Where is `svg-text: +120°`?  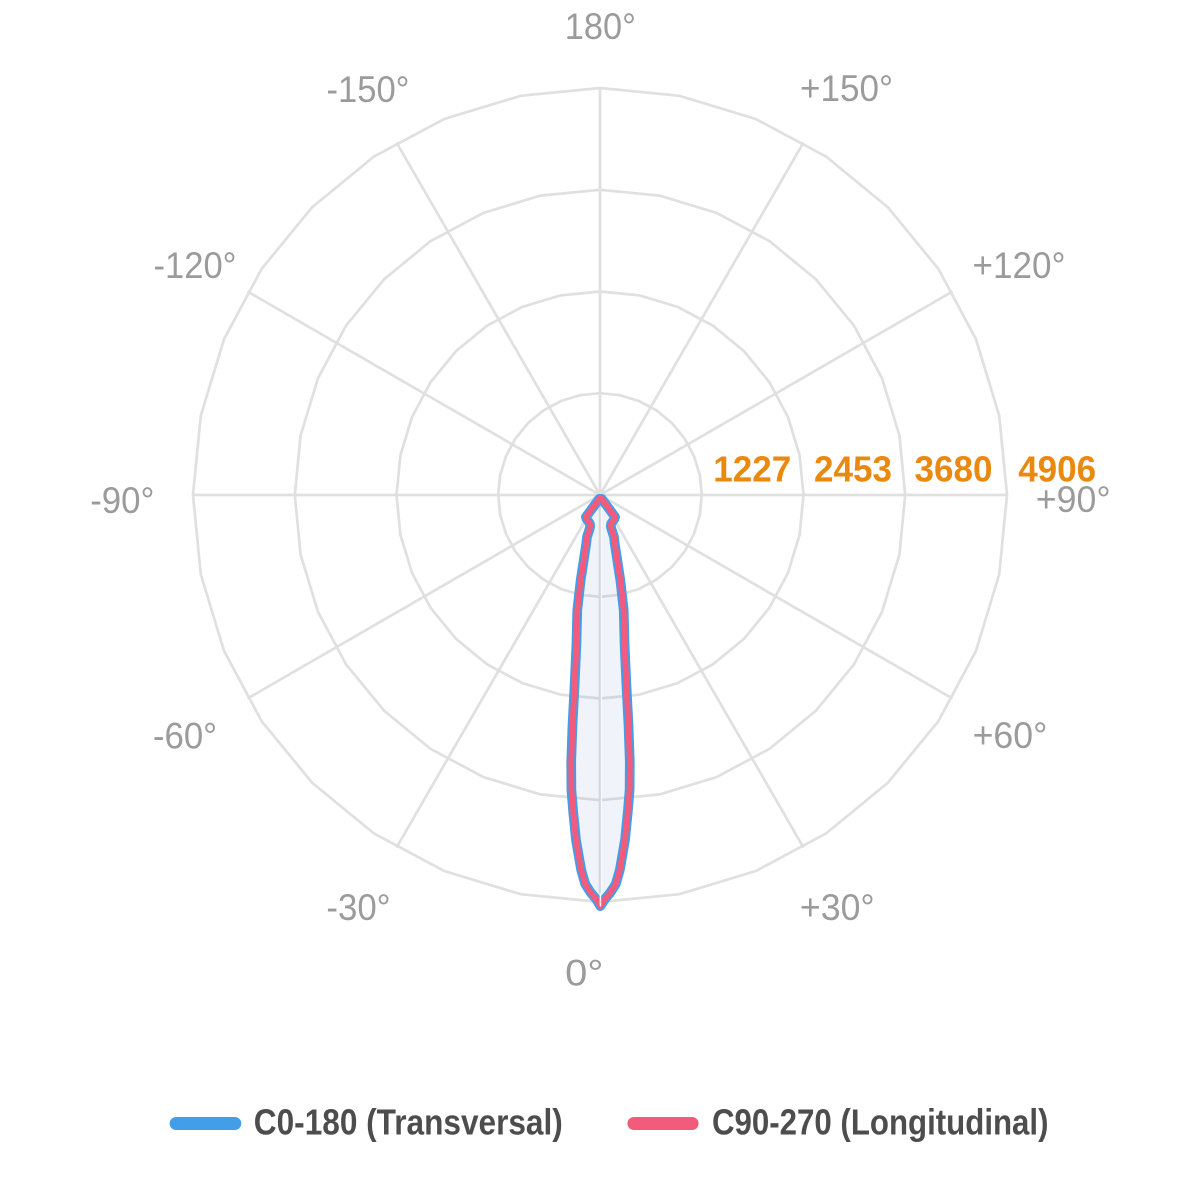
svg-text: +120° is located at coordinates (1019, 265).